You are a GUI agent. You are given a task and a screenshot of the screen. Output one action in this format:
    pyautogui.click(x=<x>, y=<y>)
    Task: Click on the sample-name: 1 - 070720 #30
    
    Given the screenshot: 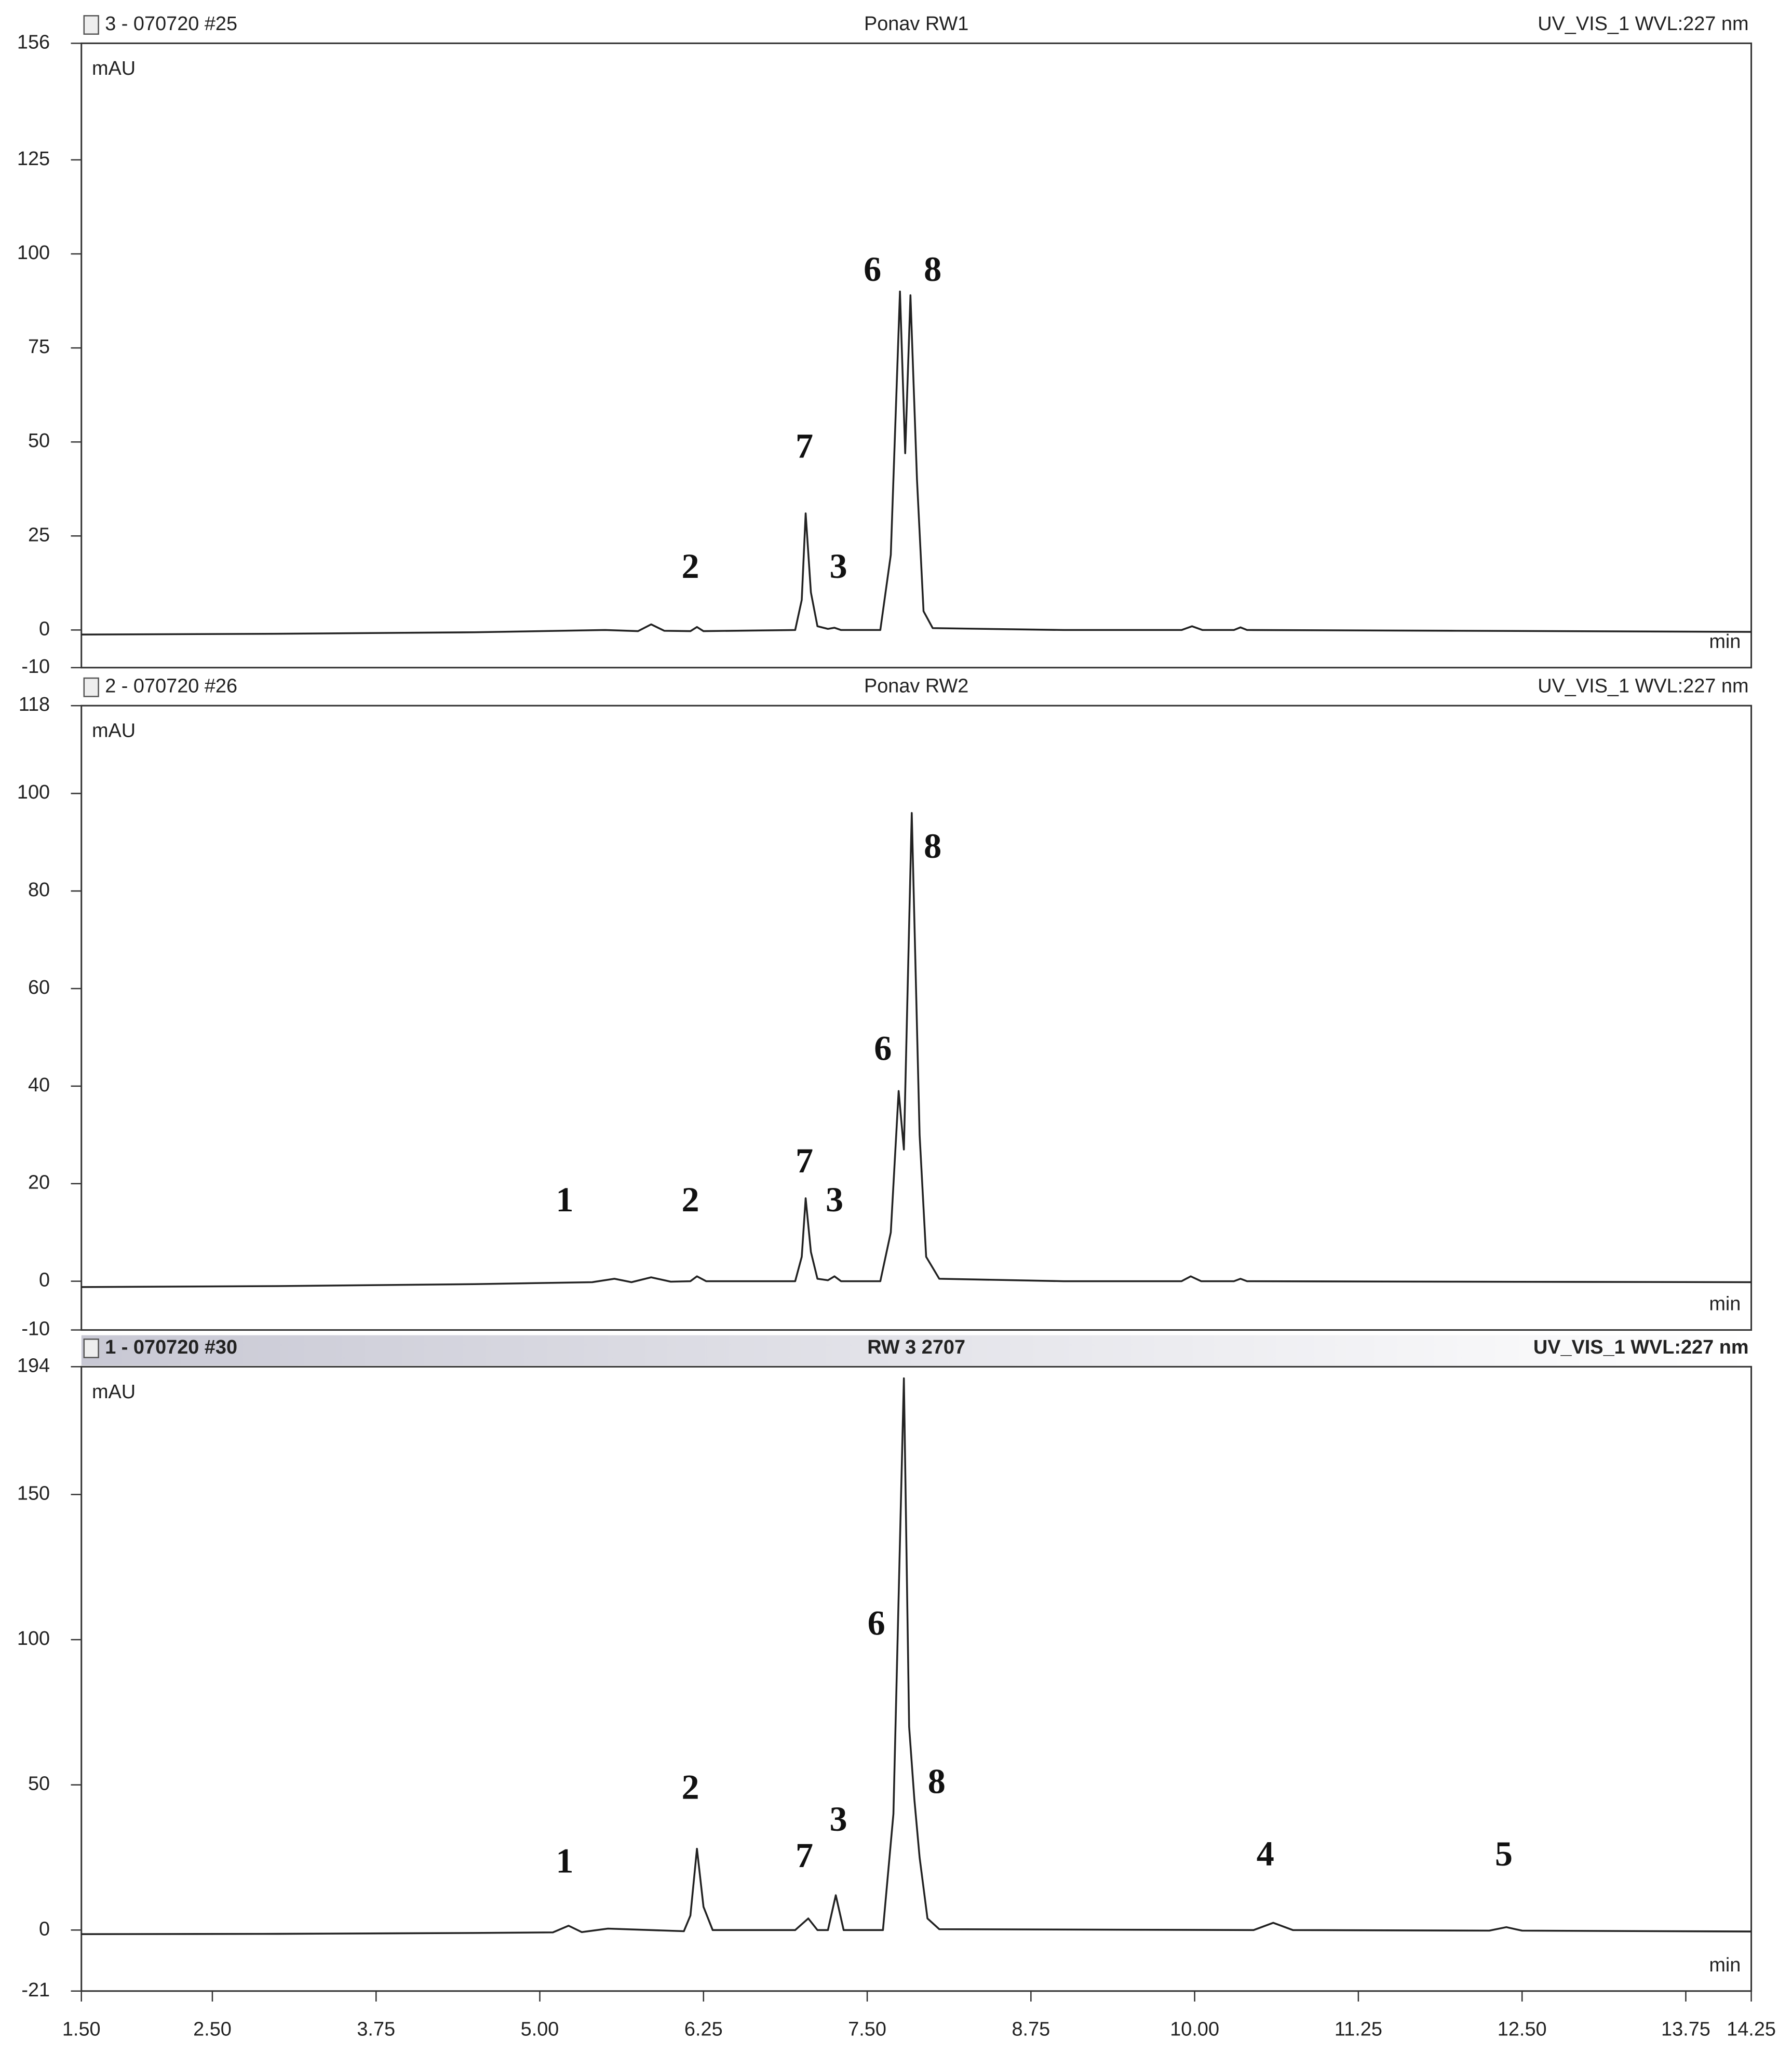 What is the action you would take?
    pyautogui.click(x=171, y=1347)
    